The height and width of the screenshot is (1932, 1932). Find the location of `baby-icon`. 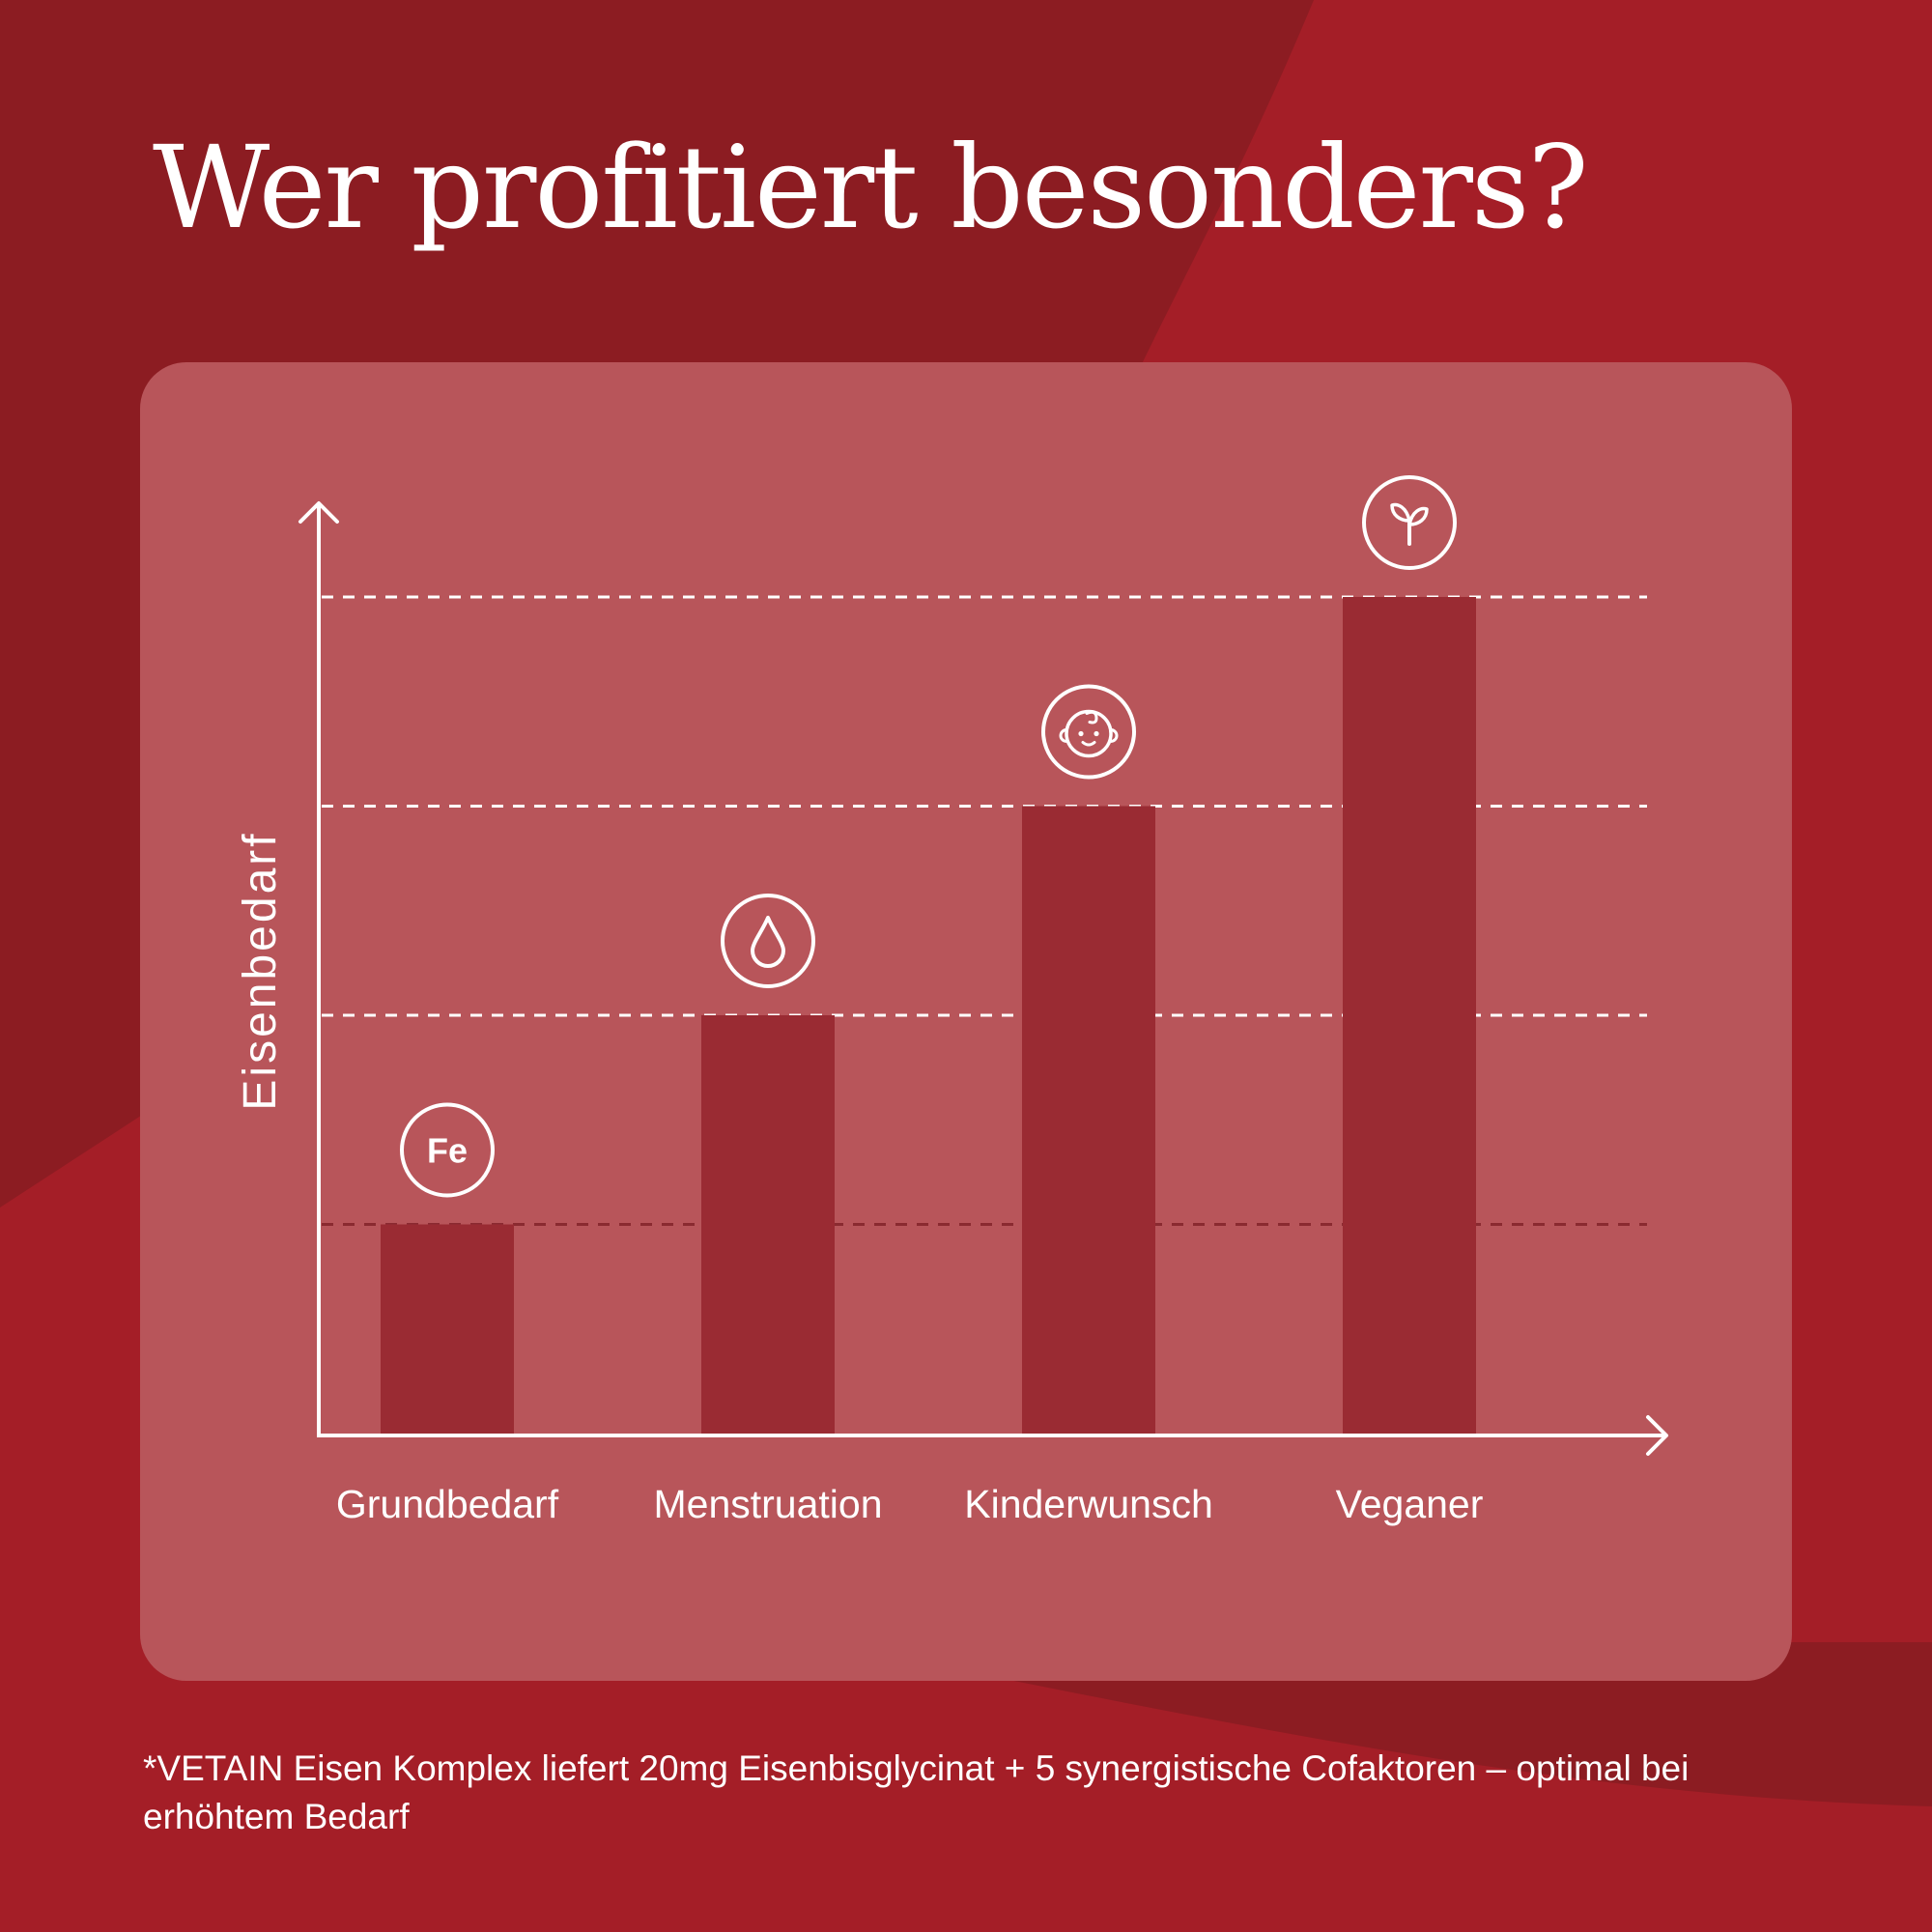

baby-icon is located at coordinates (1088, 732).